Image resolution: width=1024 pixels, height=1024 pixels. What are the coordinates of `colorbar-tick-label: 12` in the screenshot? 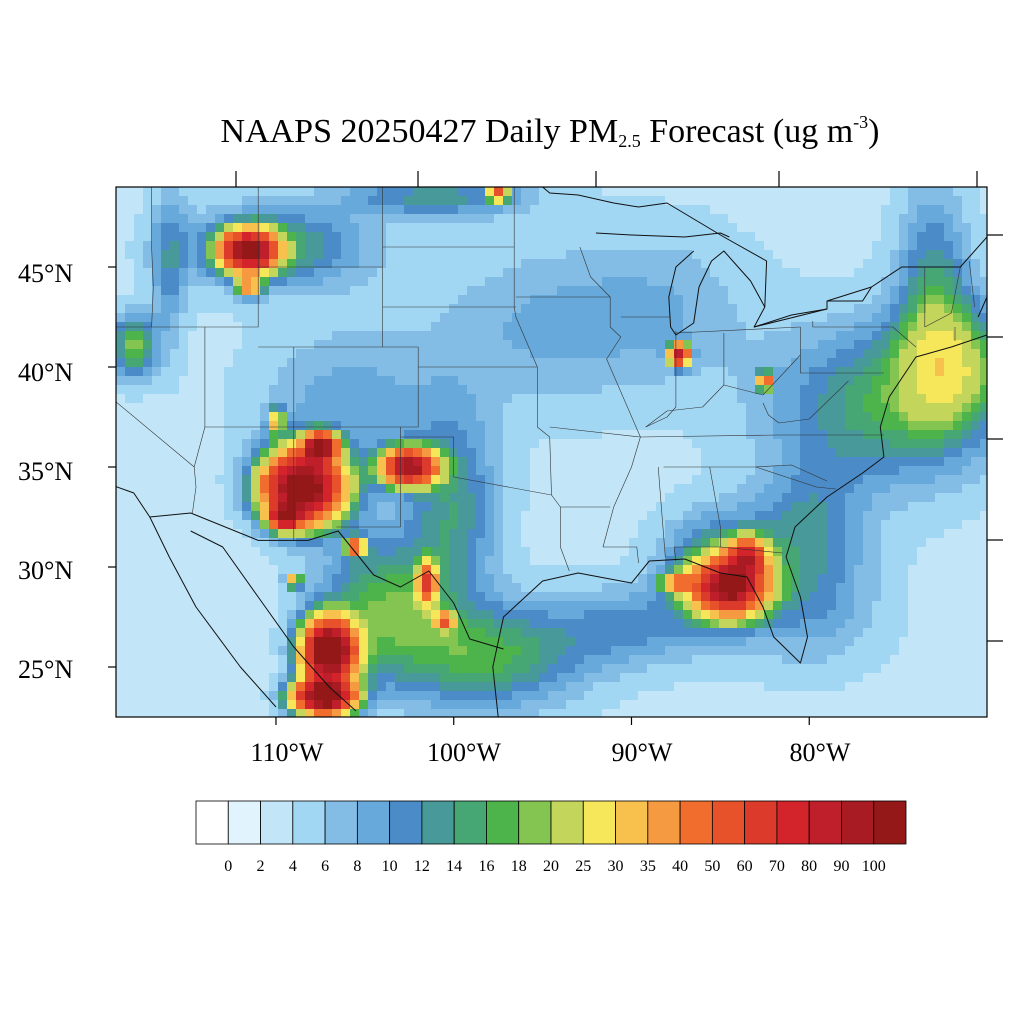 It's located at (421, 866).